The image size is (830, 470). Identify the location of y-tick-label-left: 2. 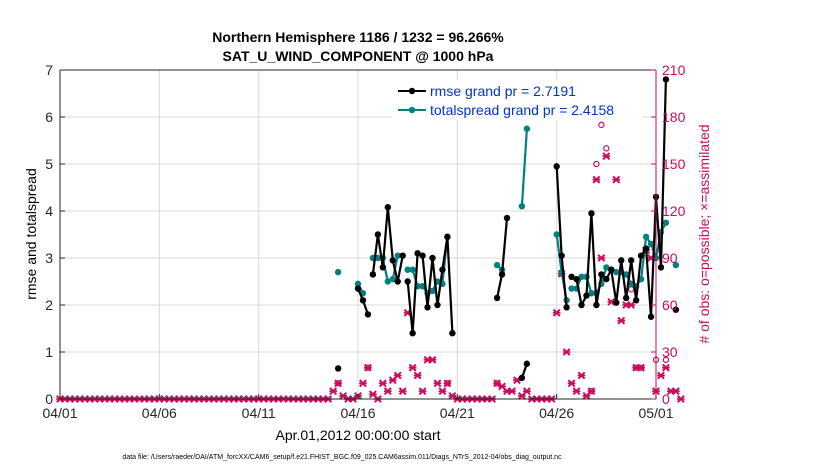
(49, 305).